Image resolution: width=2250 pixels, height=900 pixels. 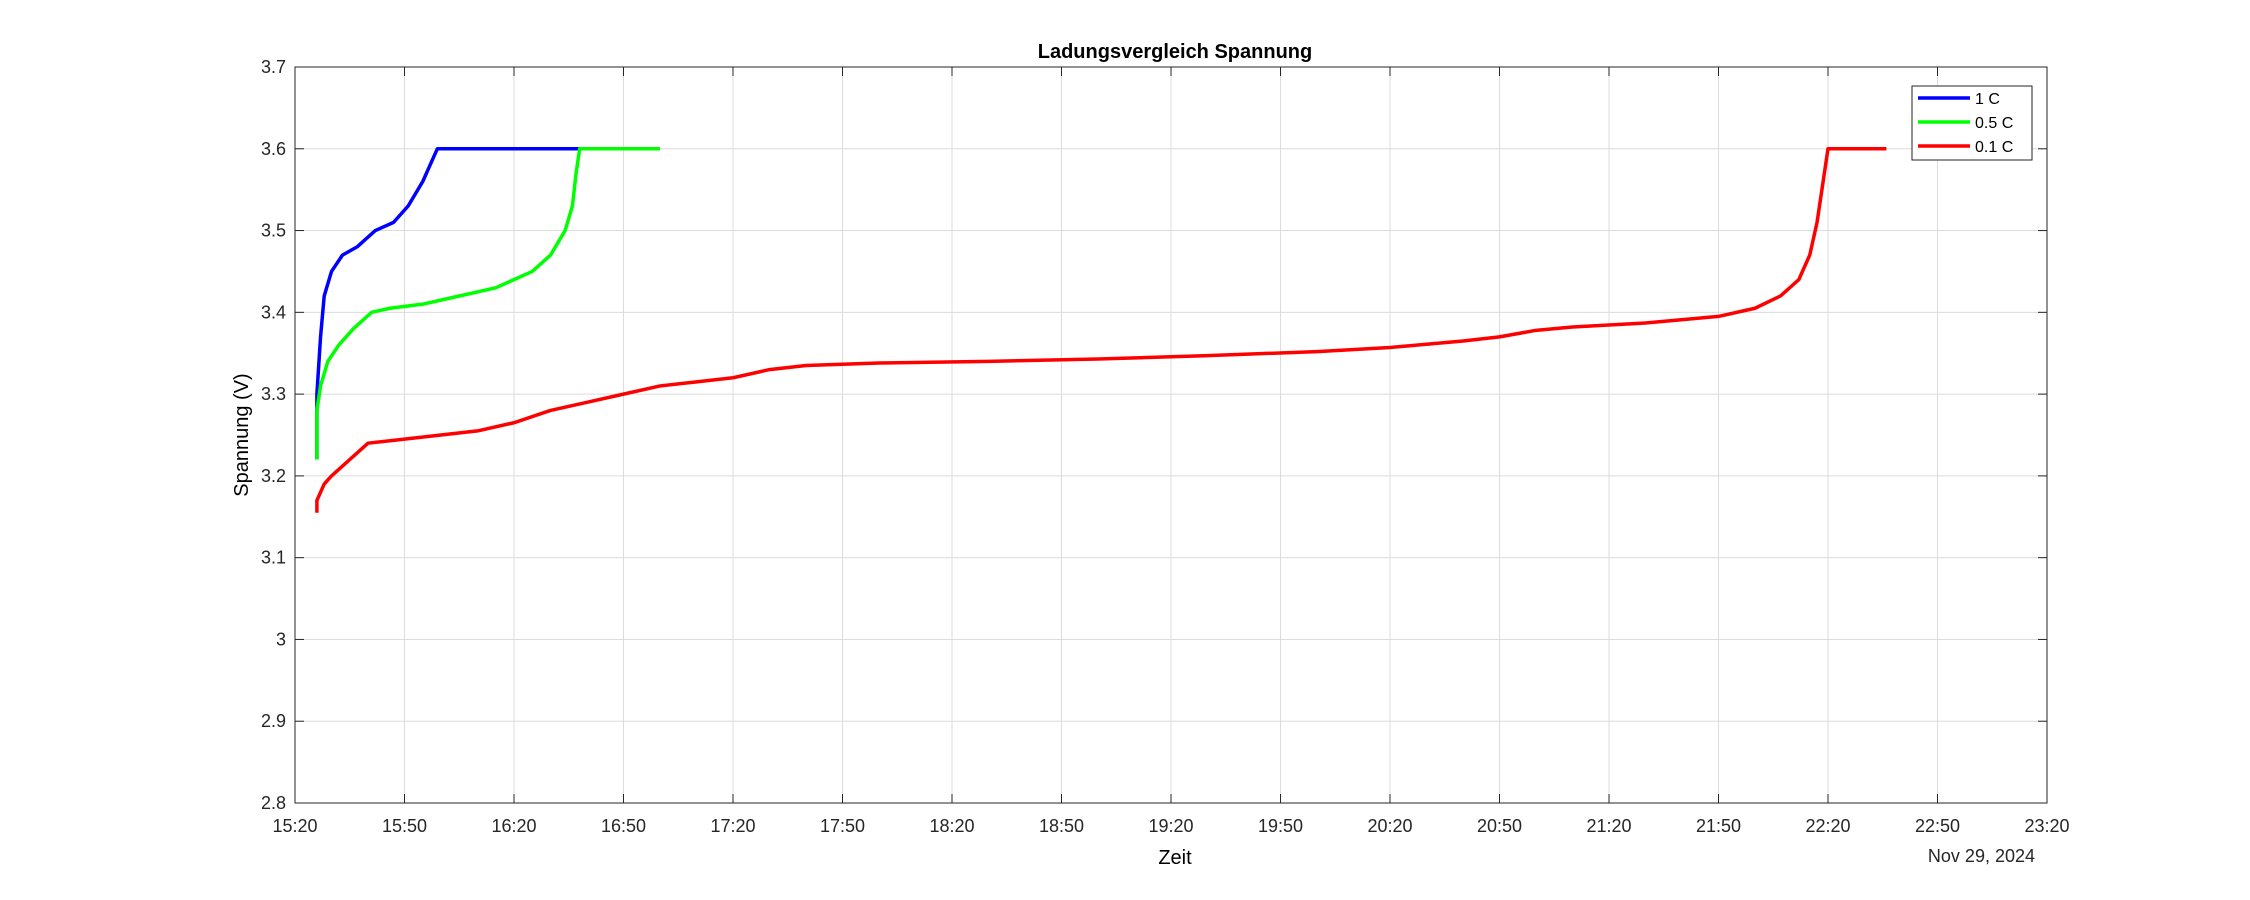 I want to click on chart-title: Ladungsvergleich Spannung, so click(x=1175, y=52).